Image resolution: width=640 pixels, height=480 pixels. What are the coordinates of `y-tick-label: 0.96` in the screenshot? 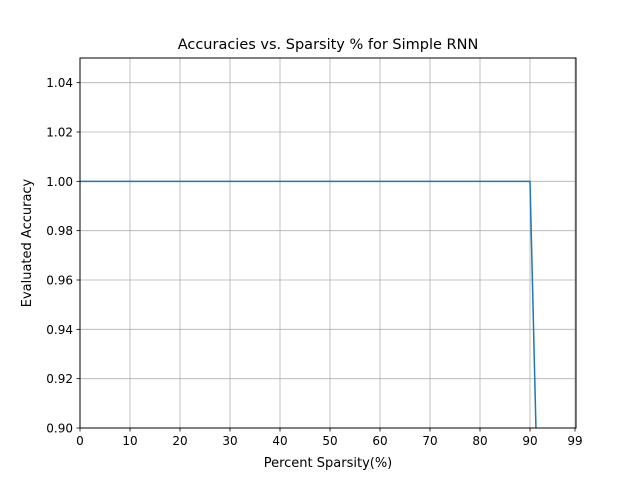 It's located at (59, 281).